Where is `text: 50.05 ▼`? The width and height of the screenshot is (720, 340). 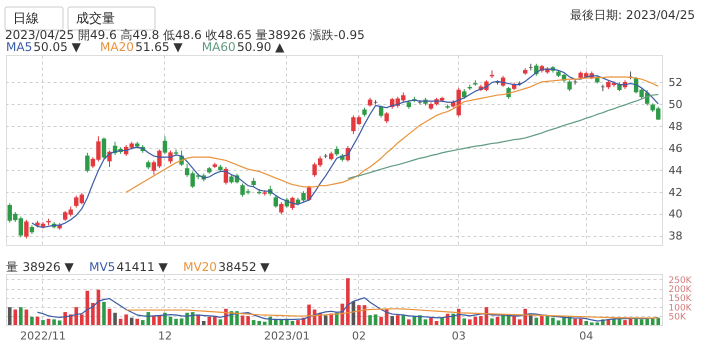
text: 50.05 ▼ is located at coordinates (57, 47).